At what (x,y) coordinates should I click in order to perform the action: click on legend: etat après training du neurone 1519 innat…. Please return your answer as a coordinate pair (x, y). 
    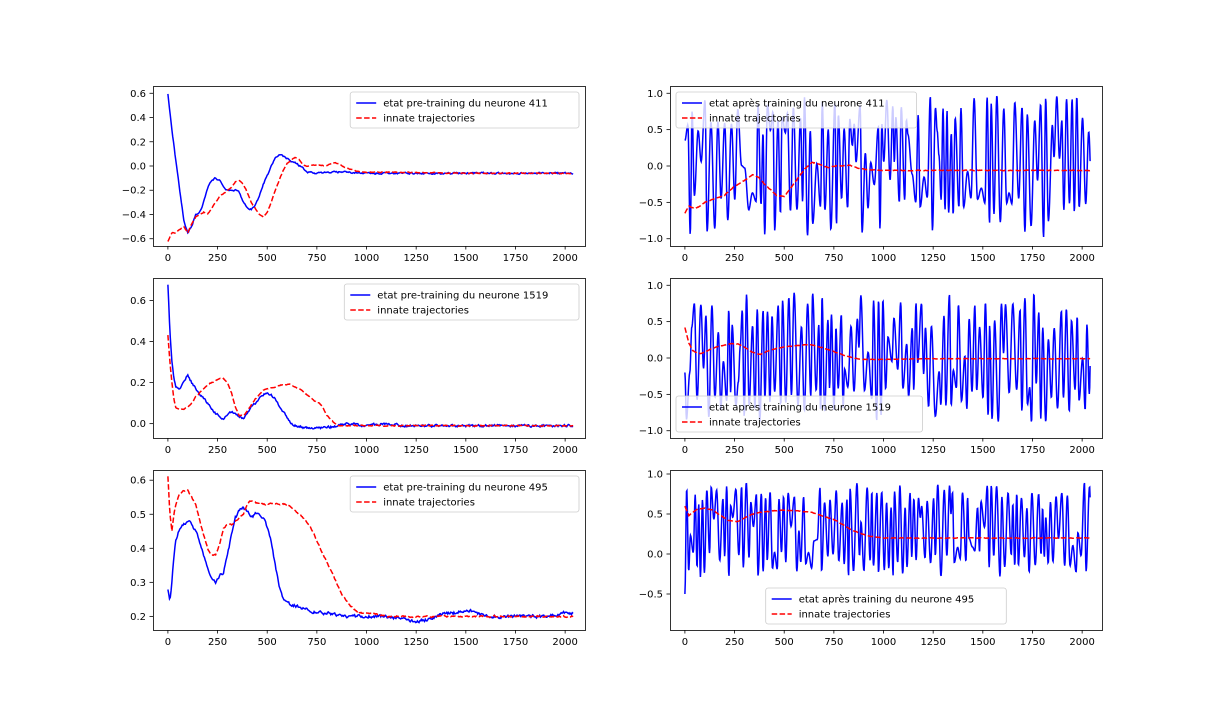
    Looking at the image, I should click on (799, 414).